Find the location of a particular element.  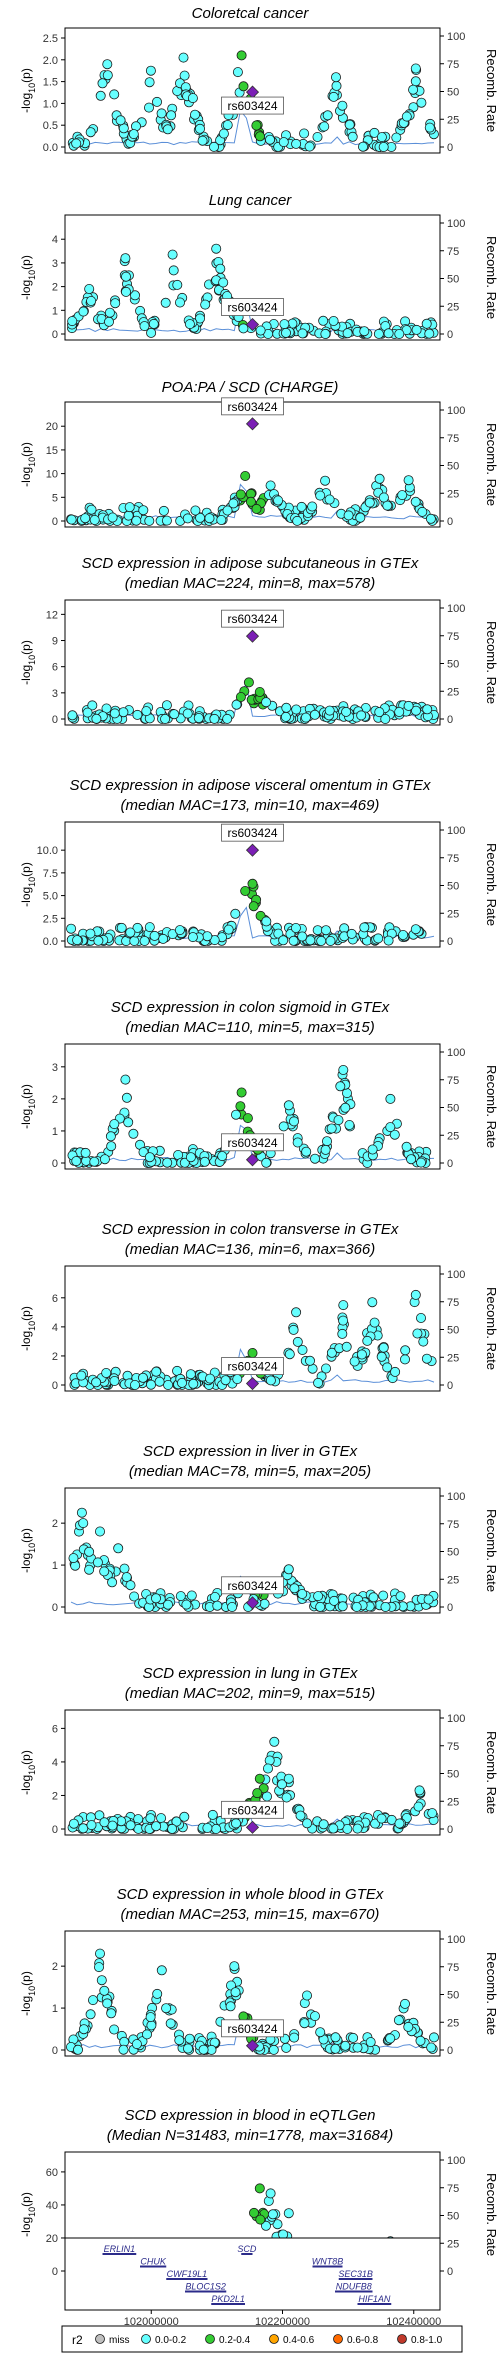

gene-label: NDUFB8 is located at coordinates (354, 2287).